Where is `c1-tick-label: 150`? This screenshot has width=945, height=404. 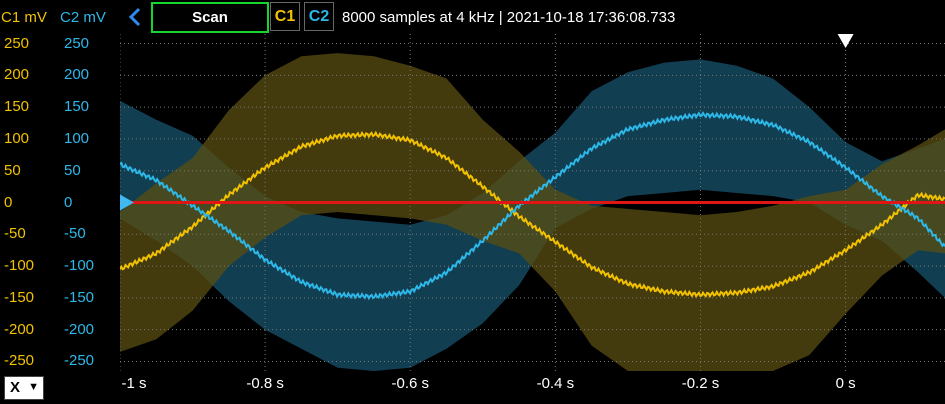 c1-tick-label: 150 is located at coordinates (17, 107).